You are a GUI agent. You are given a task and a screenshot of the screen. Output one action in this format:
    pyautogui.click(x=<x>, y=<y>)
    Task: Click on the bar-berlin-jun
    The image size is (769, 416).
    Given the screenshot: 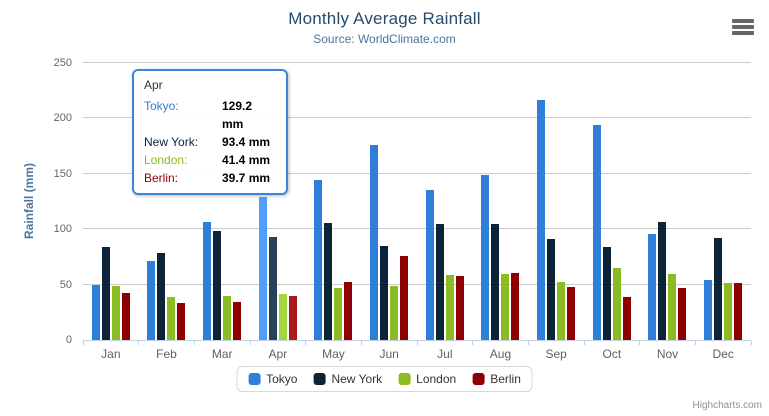 What is the action you would take?
    pyautogui.click(x=404, y=298)
    